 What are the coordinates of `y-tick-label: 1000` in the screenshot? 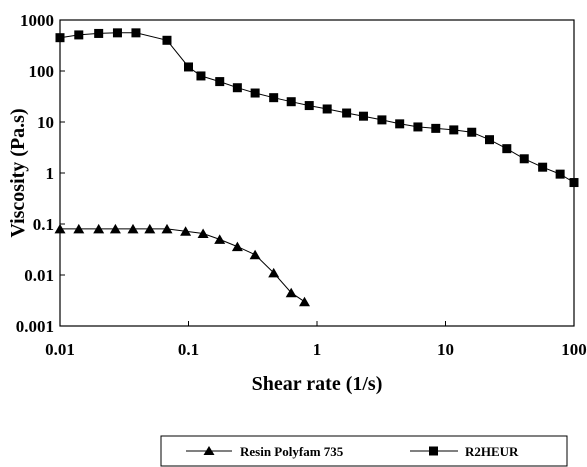 It's located at (37, 20).